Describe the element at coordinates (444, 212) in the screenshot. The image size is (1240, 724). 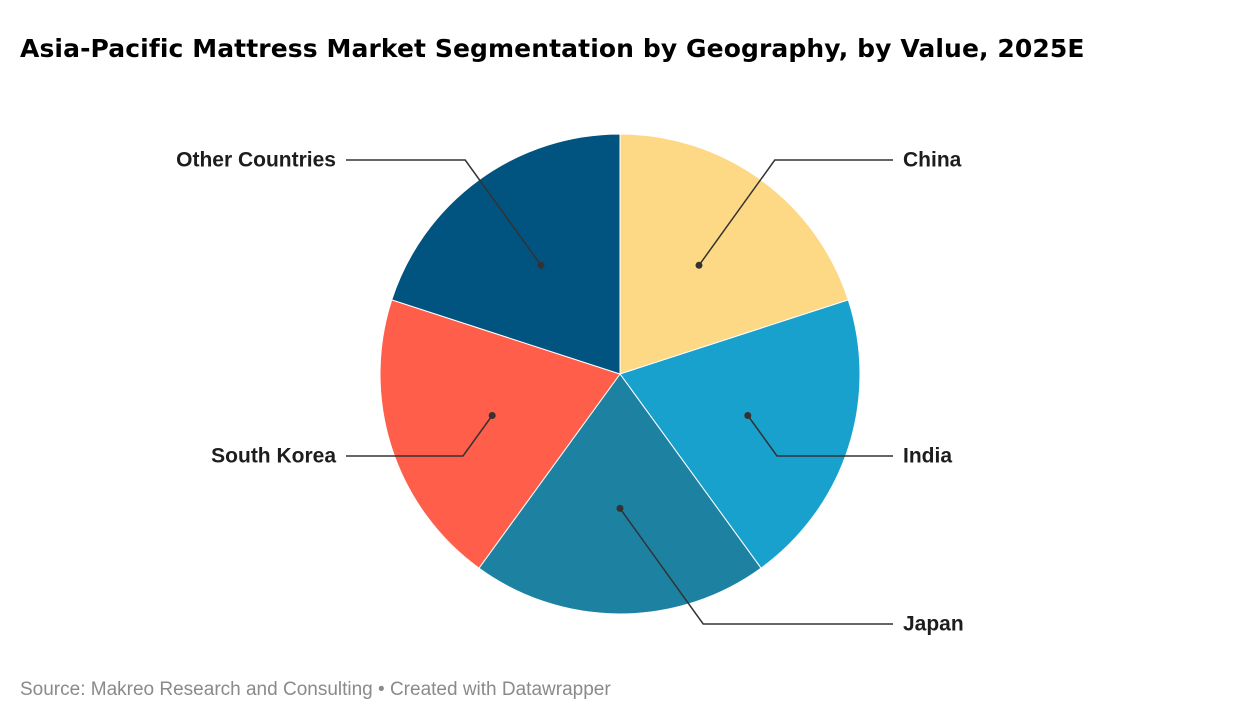
I see `leader-line-other-countries` at that location.